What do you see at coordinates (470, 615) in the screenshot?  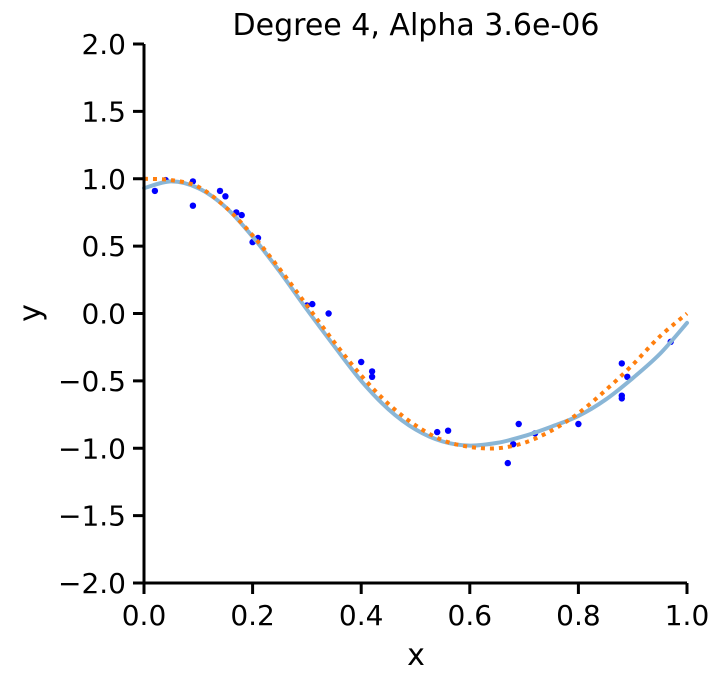 I see `x-tick-label: 0.6` at bounding box center [470, 615].